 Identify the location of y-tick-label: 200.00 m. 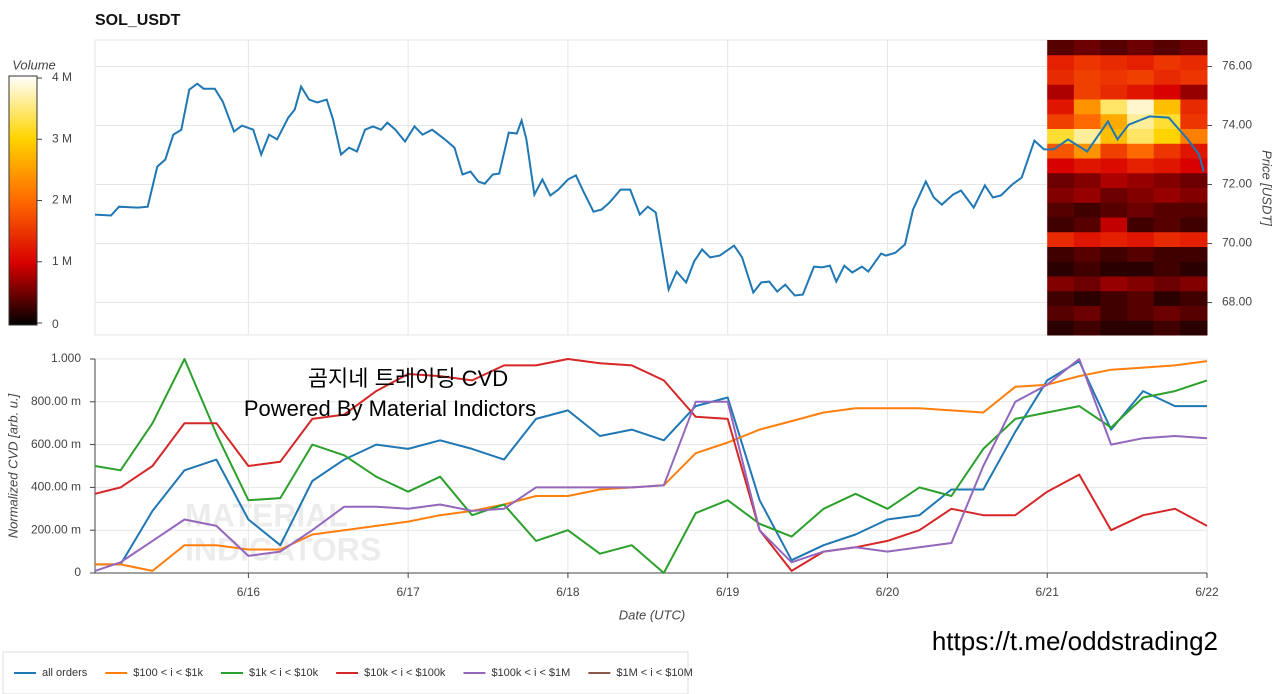
(56, 529).